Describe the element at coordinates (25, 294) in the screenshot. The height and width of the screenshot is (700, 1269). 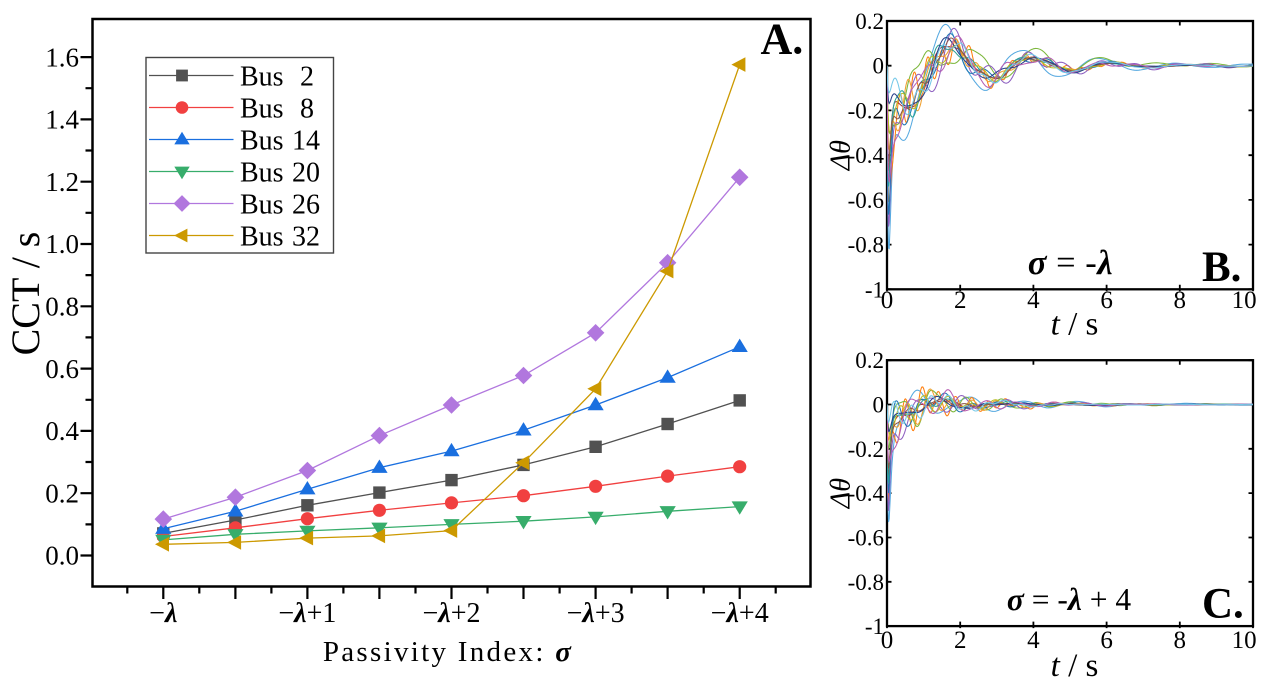
I see `svg-text: CCT / s` at that location.